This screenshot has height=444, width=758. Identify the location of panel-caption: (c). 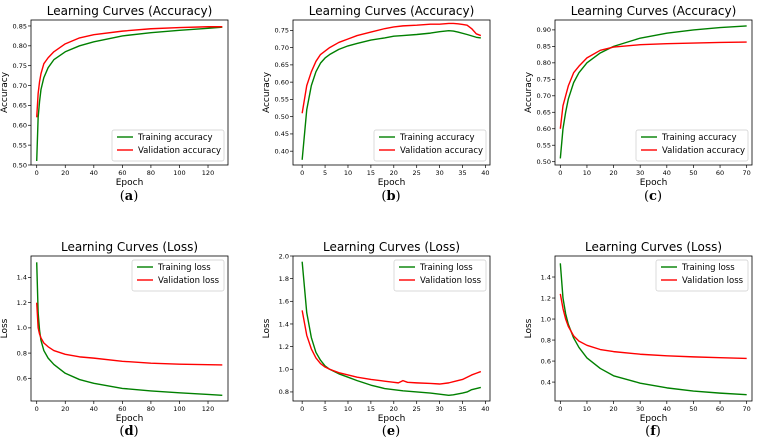
(653, 196).